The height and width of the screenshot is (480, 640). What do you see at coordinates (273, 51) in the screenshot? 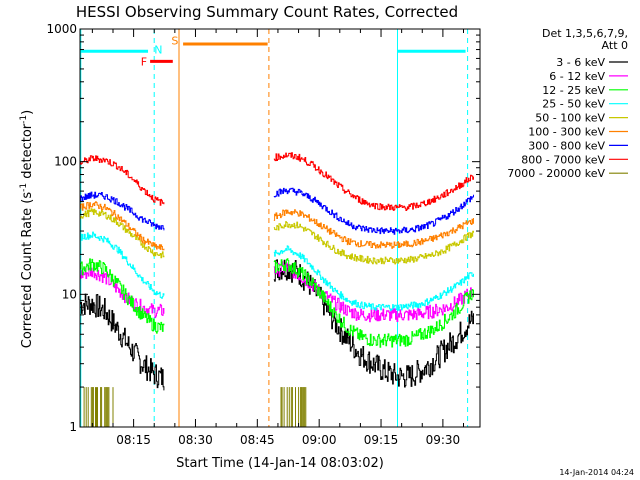
I see `flag-layer: NS F` at bounding box center [273, 51].